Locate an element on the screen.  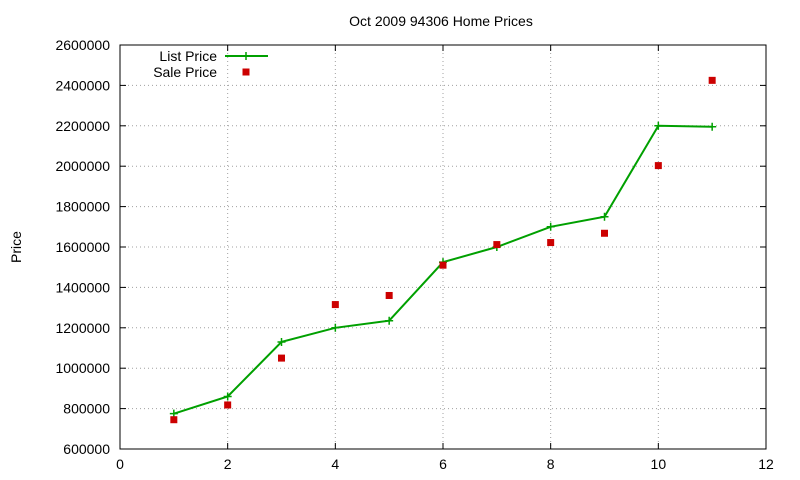
y-tick-label: 1600000 is located at coordinates (82, 247).